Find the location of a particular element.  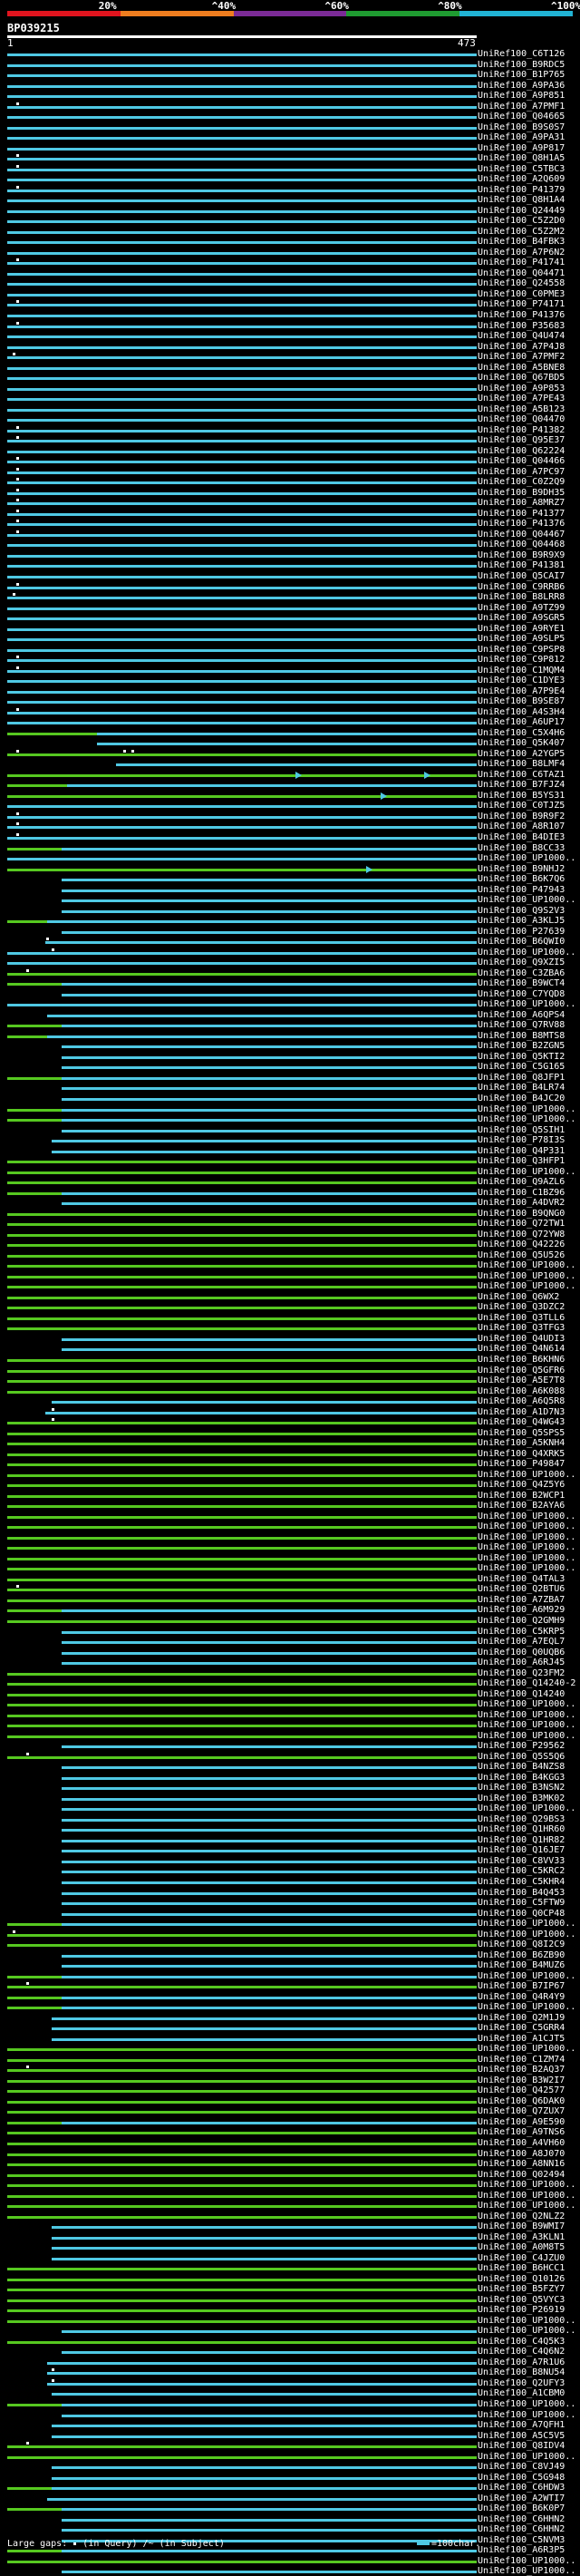

hit-label: UniRef100_P41377 is located at coordinates (522, 513).